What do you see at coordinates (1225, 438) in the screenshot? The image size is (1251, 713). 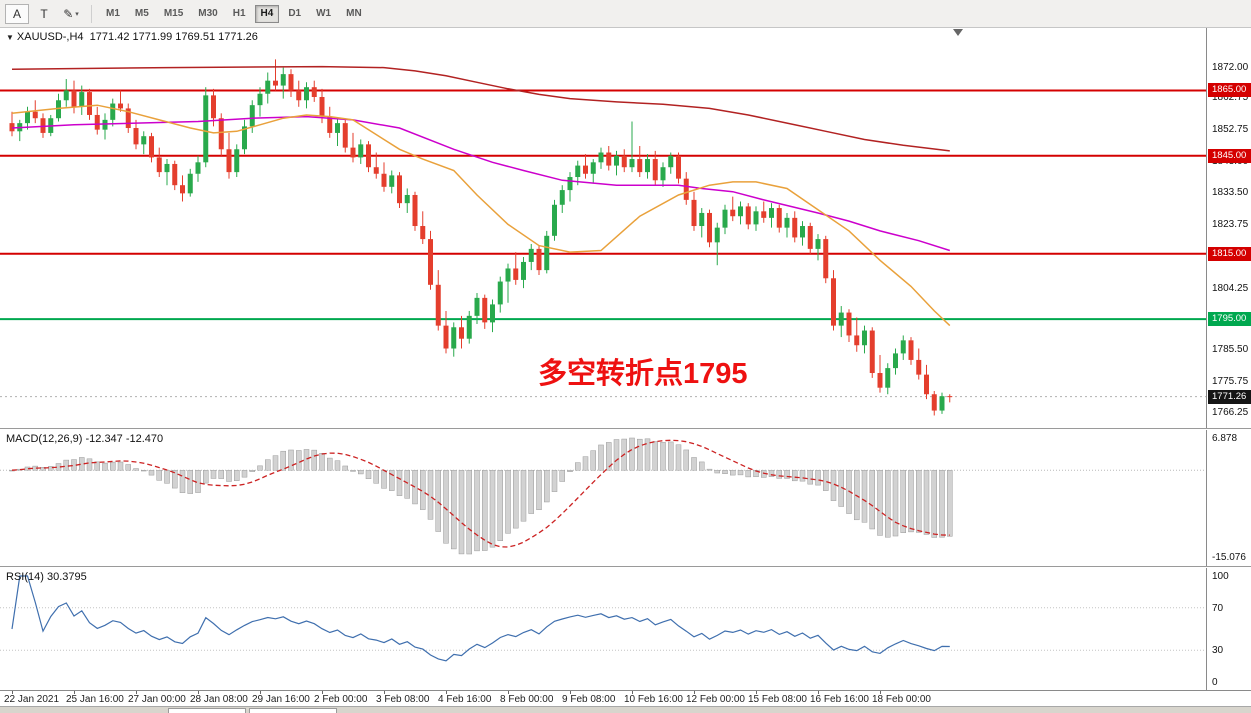 I see `macd-scale-max: 6.878` at bounding box center [1225, 438].